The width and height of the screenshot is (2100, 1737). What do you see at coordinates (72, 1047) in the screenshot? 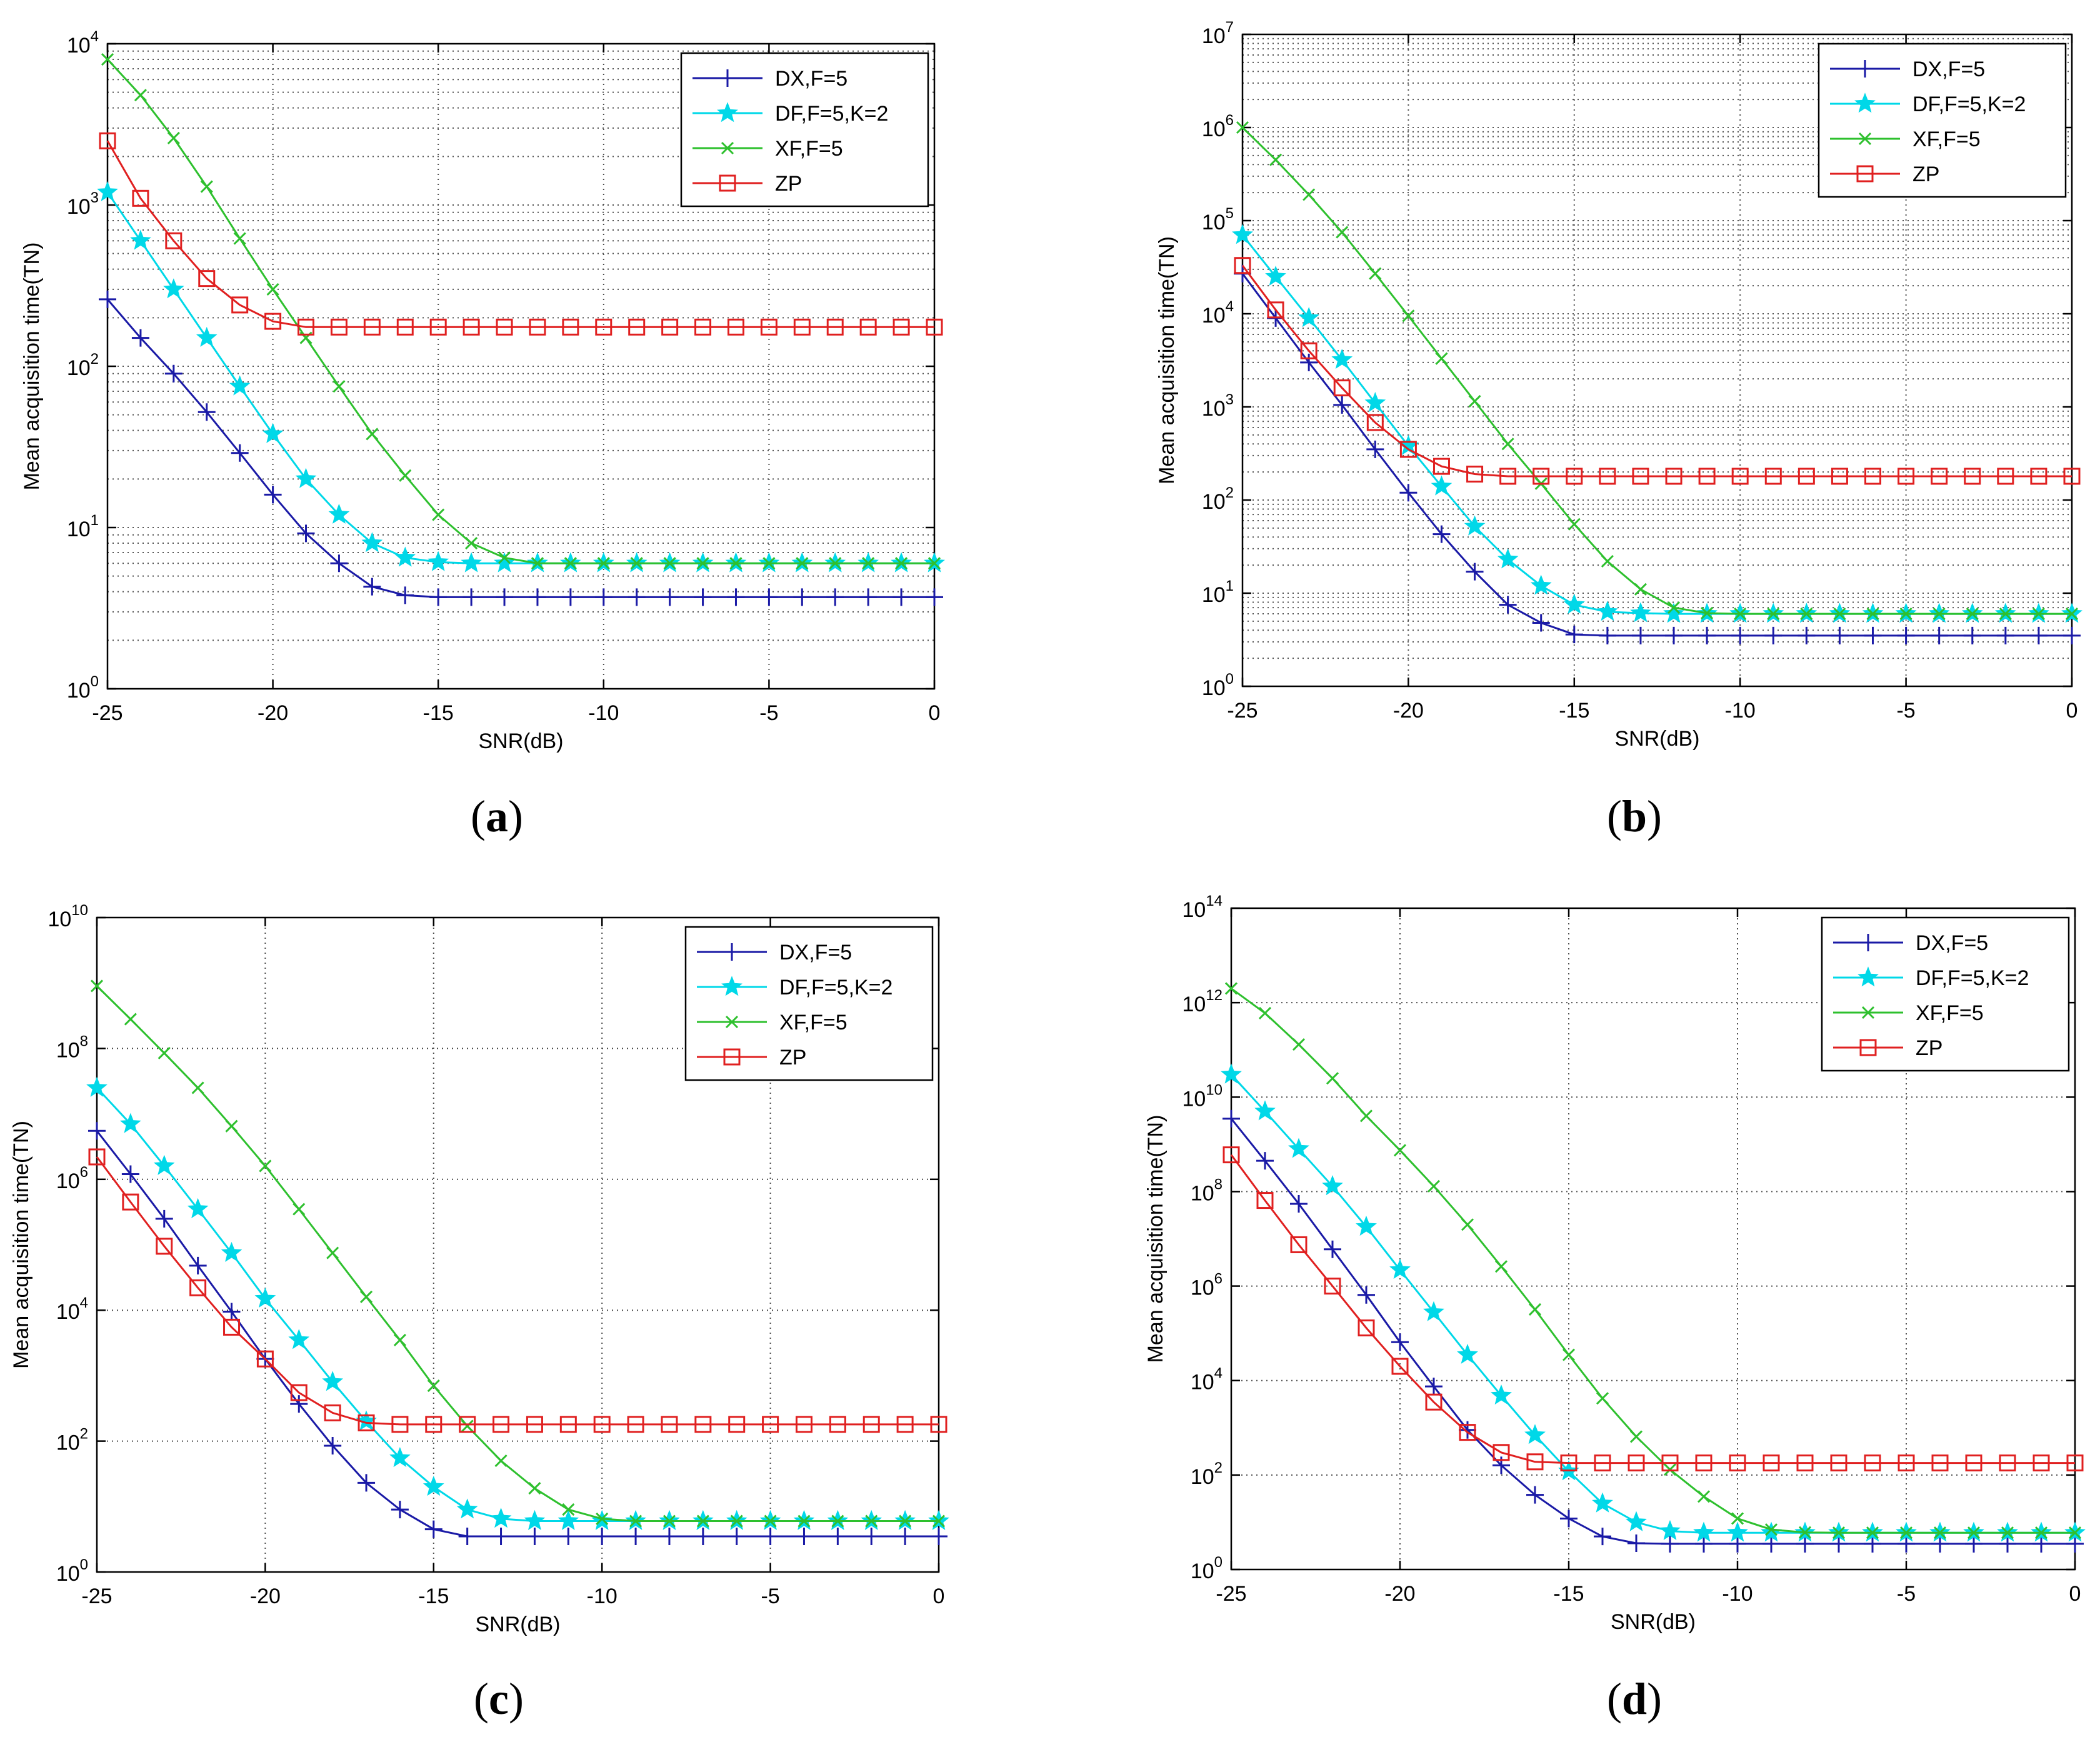
I see `y-tick-label: 10⁸` at bounding box center [72, 1047].